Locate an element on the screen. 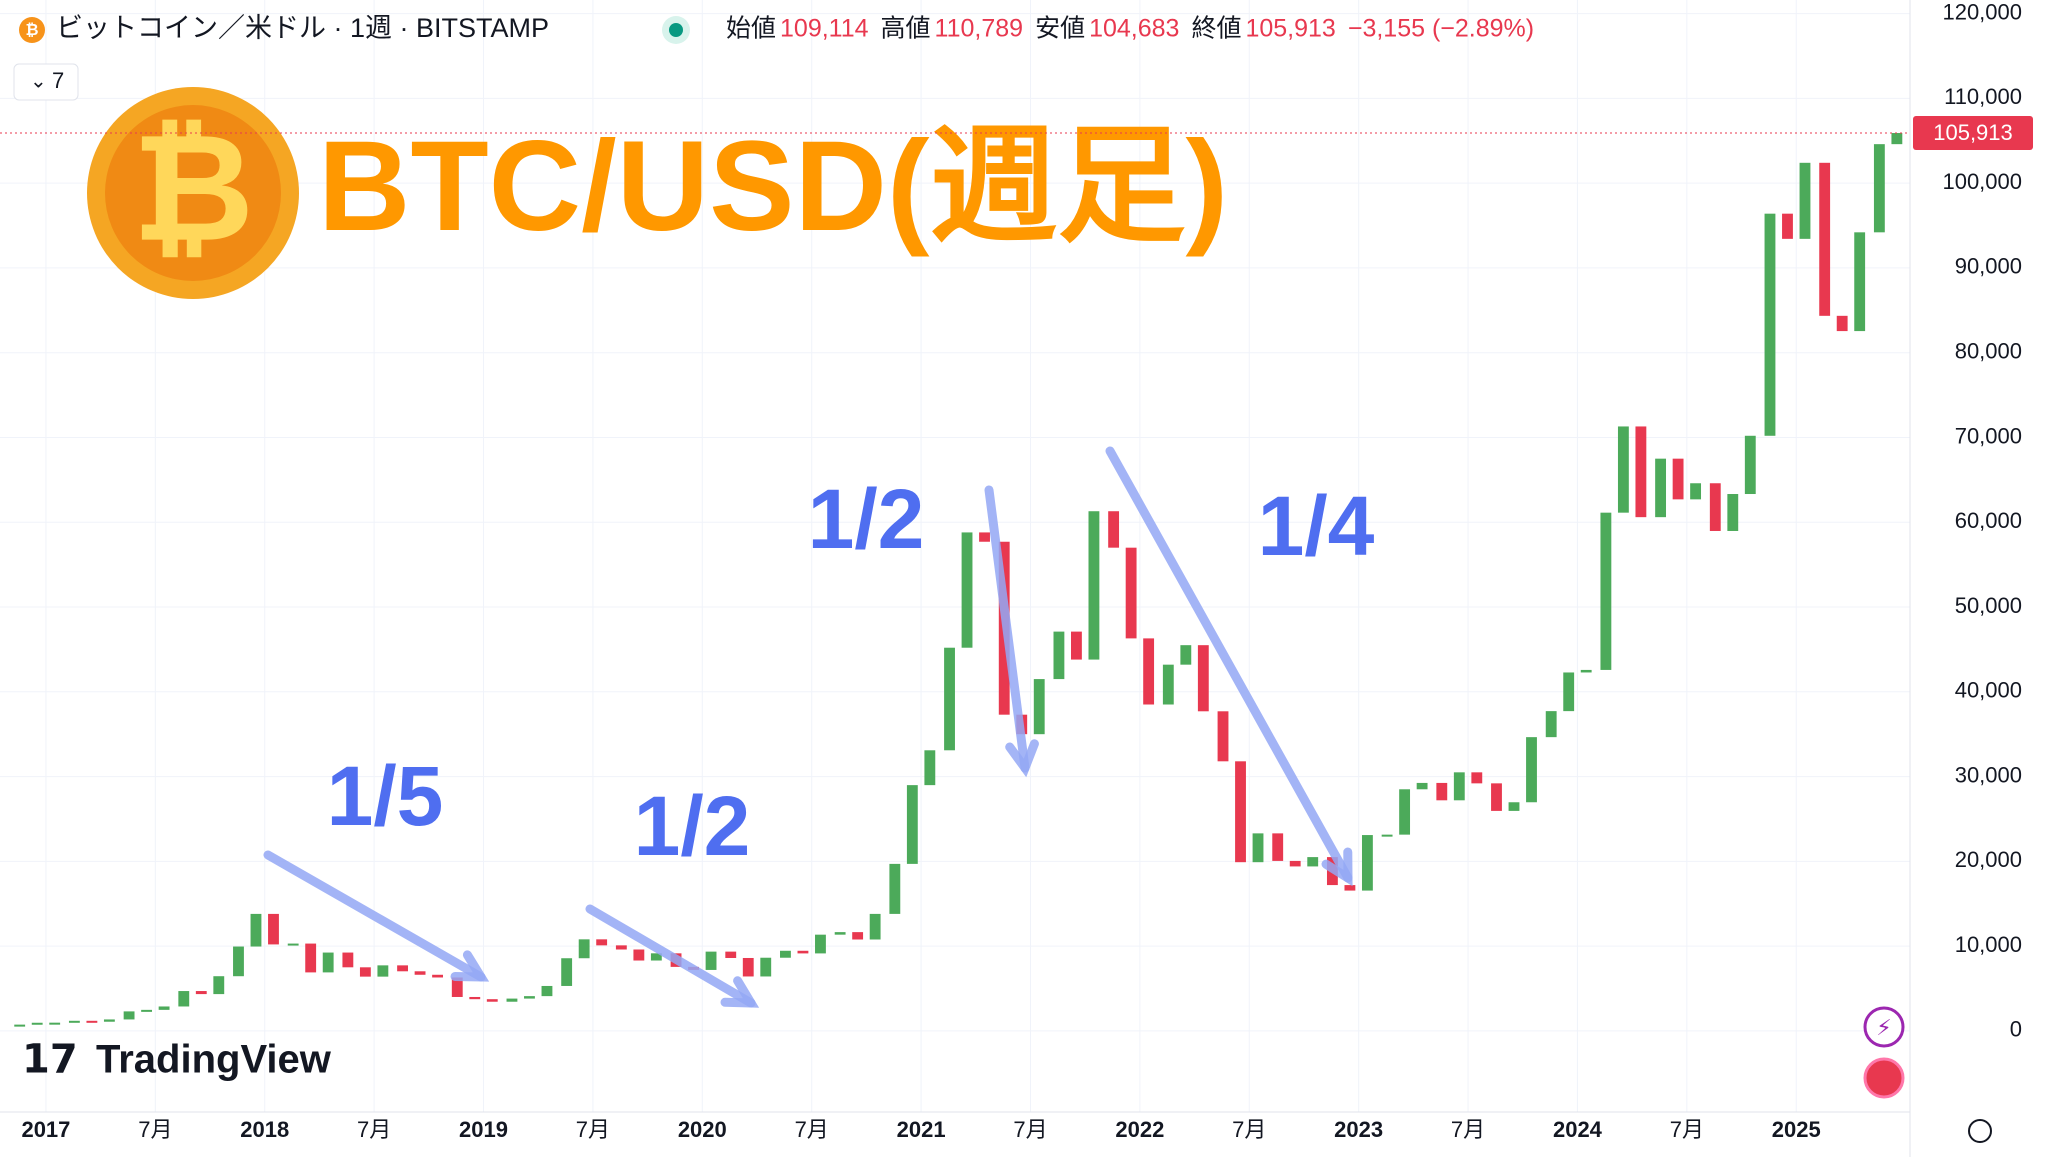 The image size is (2048, 1157). event-icon is located at coordinates (1884, 1027).